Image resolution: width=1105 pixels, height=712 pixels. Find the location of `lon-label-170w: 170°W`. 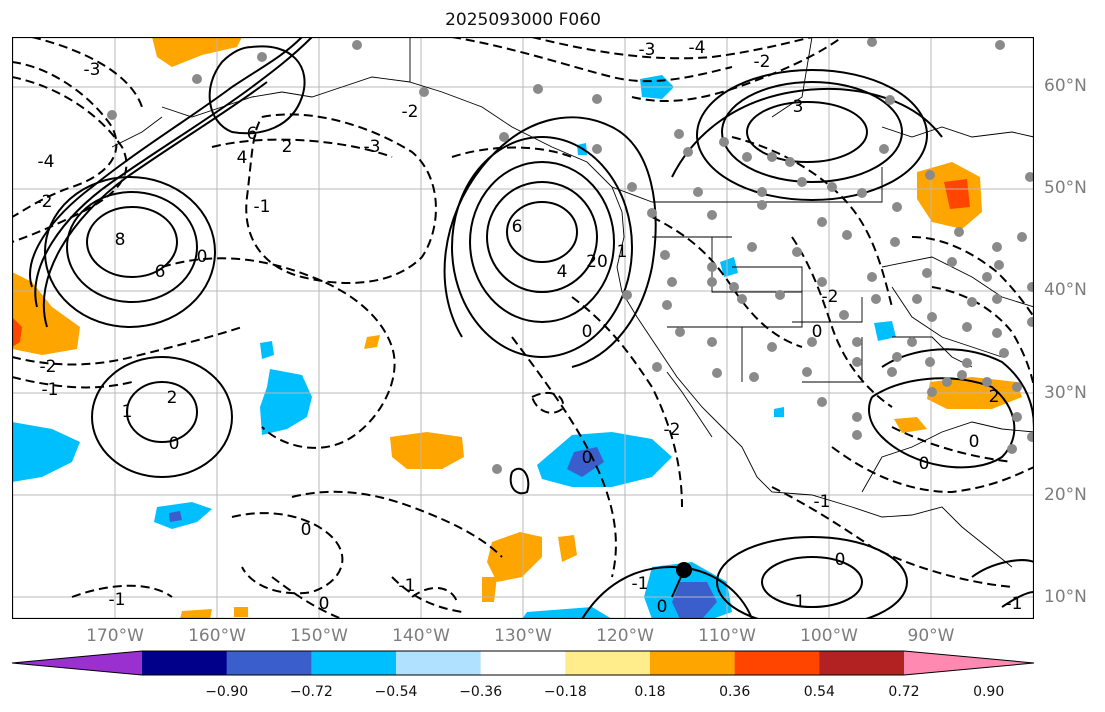

lon-label-170w: 170°W is located at coordinates (115, 636).